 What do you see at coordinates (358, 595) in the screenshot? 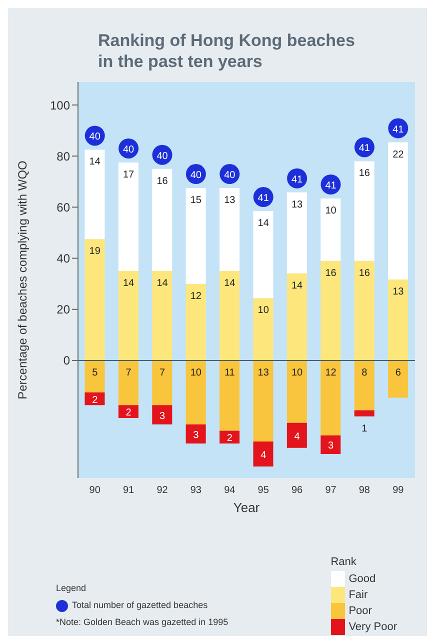
I see `legend-label: Fair` at bounding box center [358, 595].